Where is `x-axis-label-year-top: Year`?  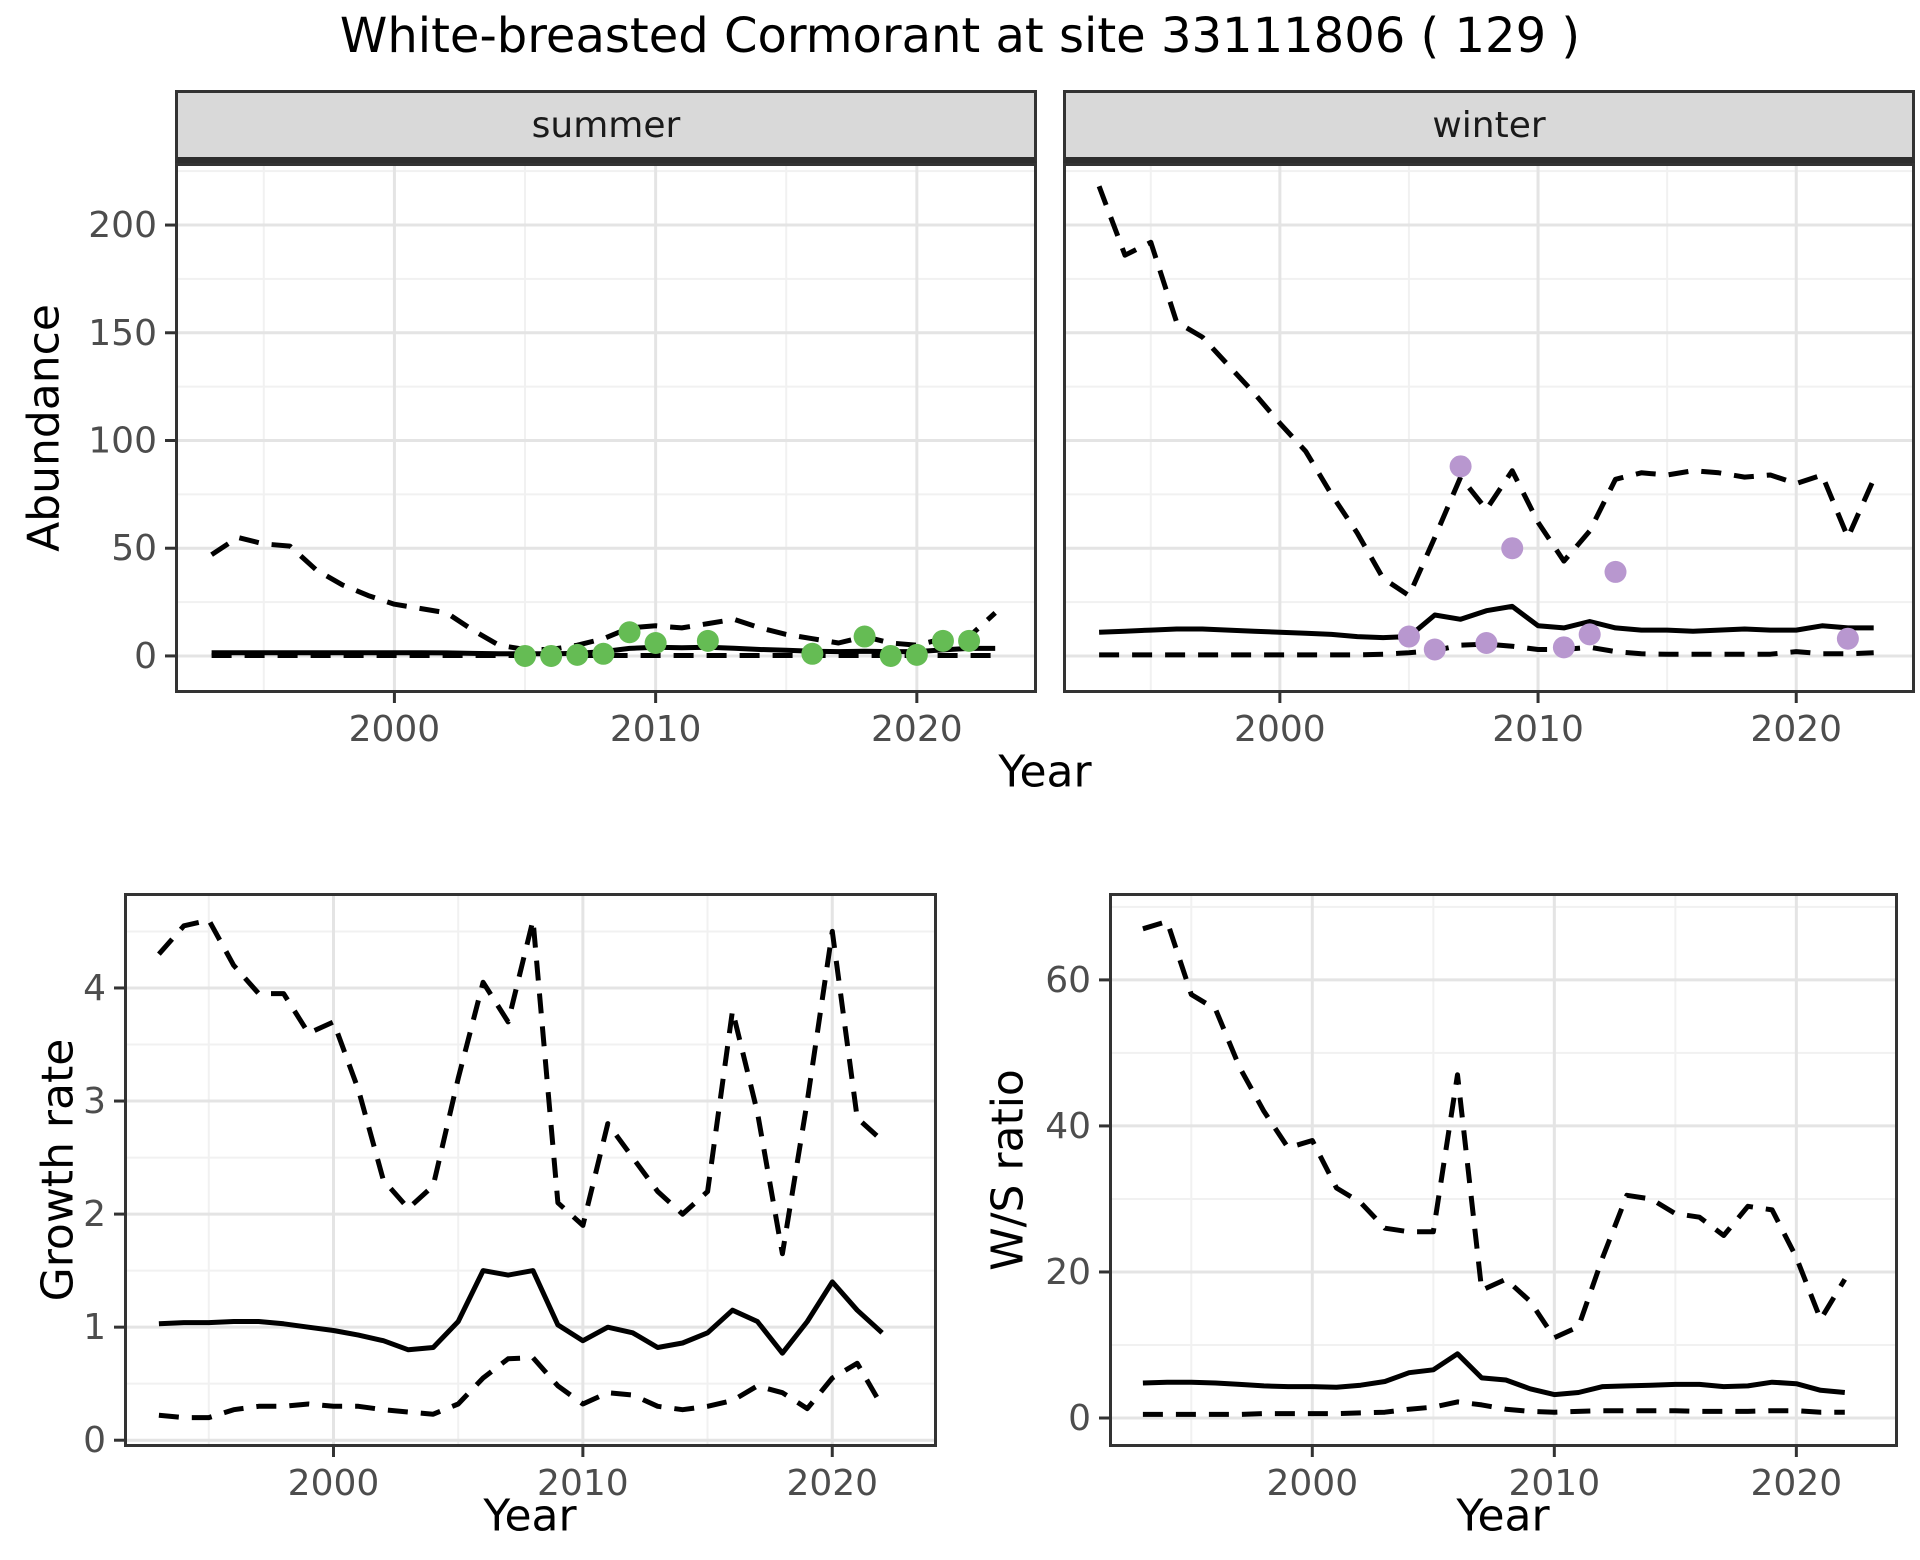
x-axis-label-year-top: Year is located at coordinates (1045, 772).